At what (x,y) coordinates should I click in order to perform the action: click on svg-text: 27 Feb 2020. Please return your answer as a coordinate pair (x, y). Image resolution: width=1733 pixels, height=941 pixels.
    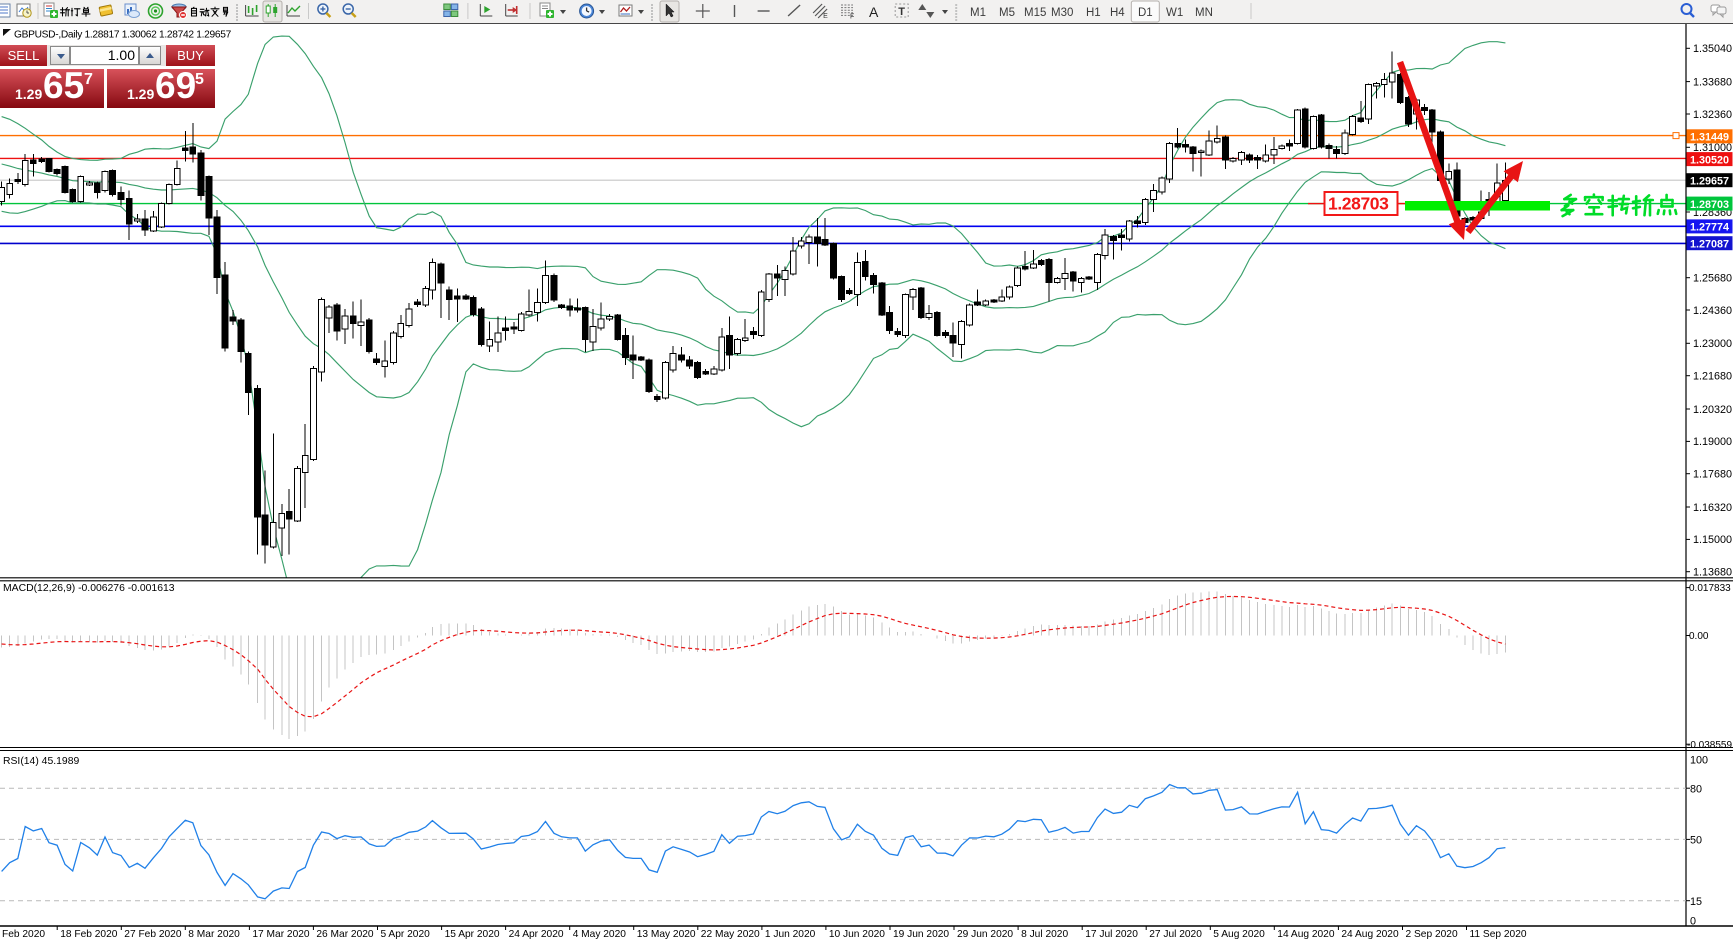
    Looking at the image, I should click on (153, 934).